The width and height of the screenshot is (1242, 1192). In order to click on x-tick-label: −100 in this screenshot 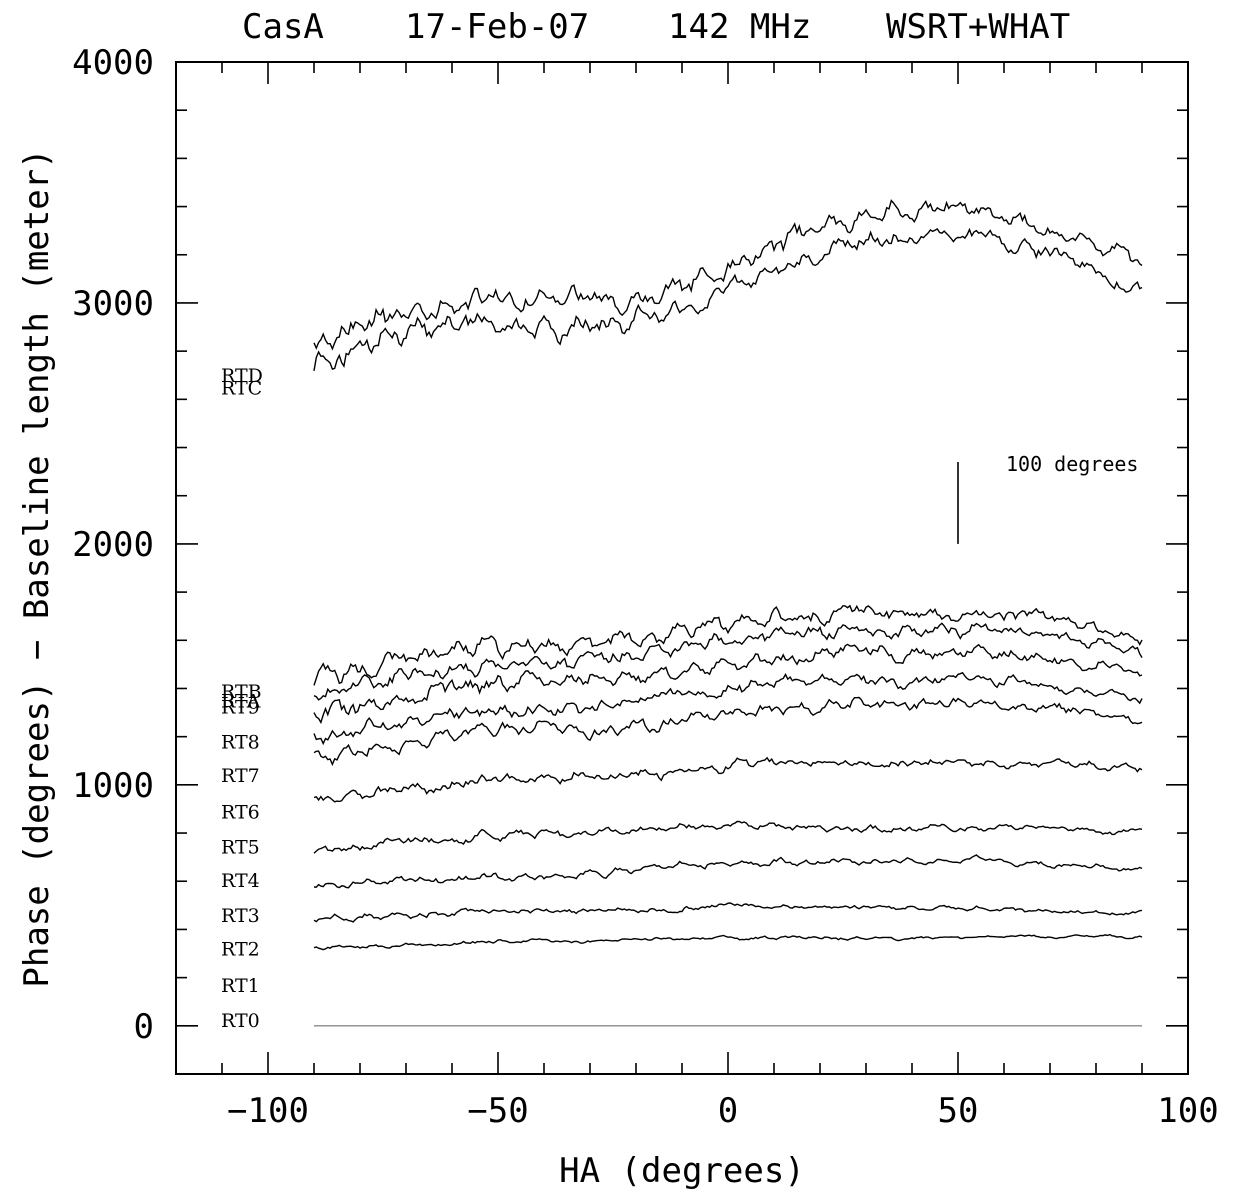, I will do `click(268, 1111)`.